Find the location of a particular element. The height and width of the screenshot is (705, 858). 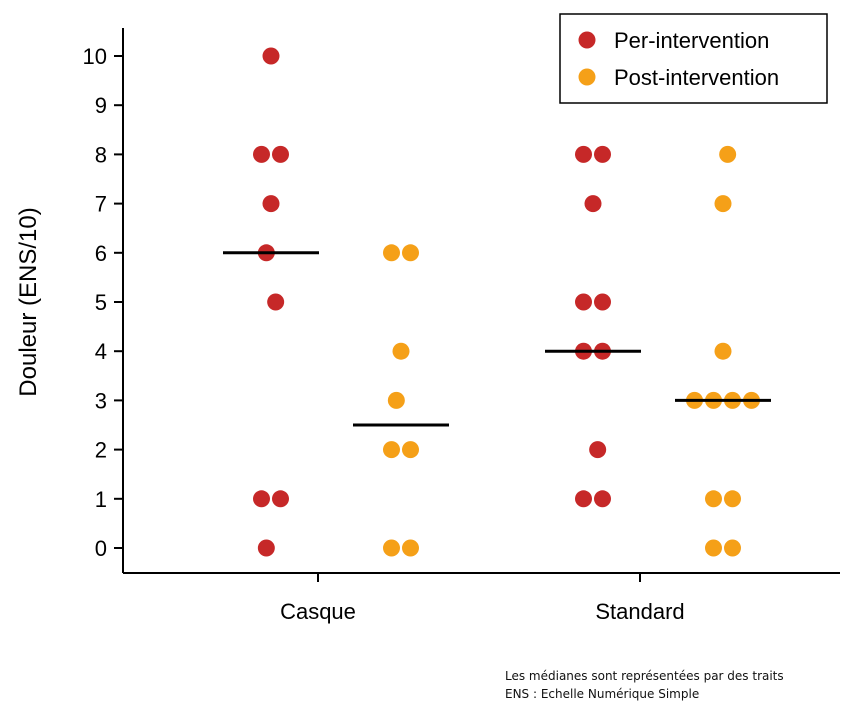

x-tick-label: Standard is located at coordinates (639, 611).